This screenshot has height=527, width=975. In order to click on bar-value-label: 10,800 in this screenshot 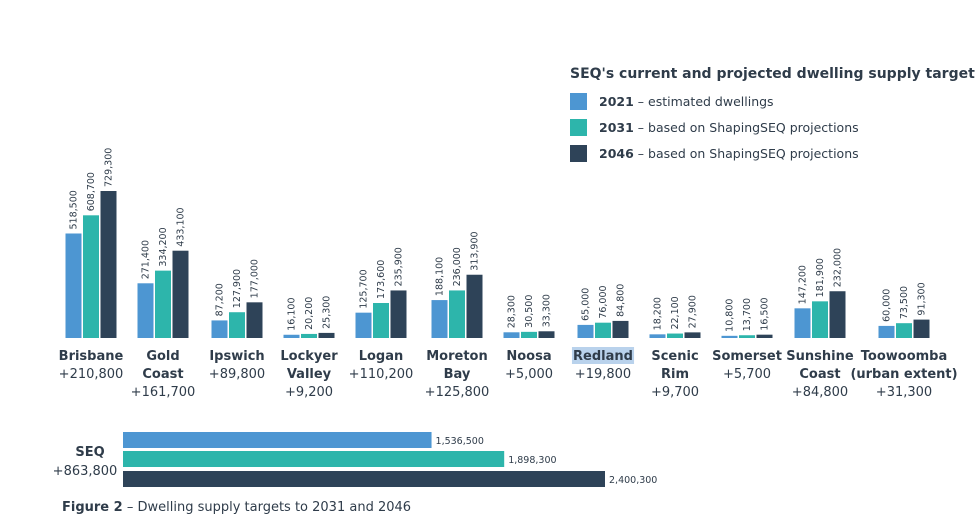, I will do `click(730, 315)`.